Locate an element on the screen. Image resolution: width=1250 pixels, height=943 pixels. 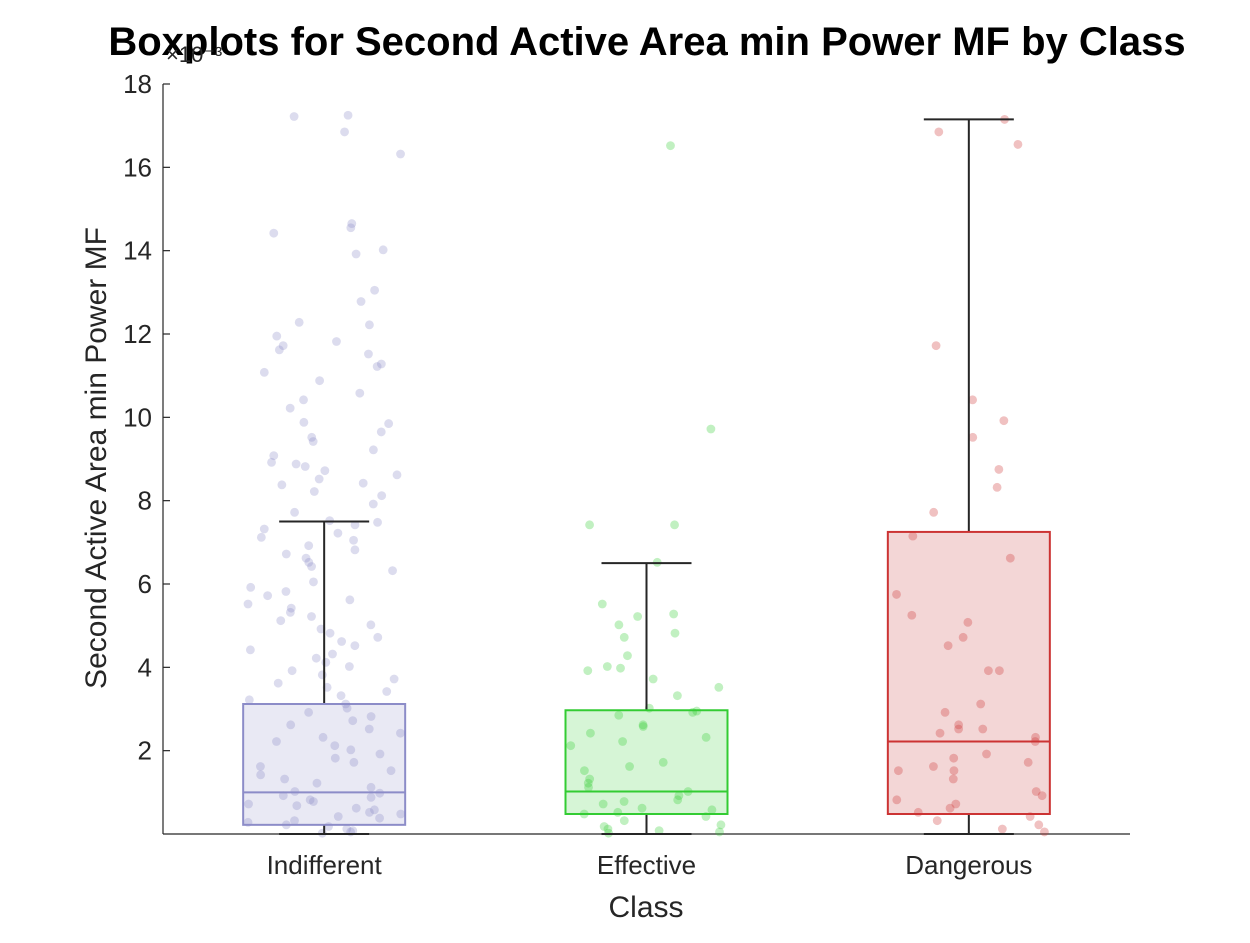
y-tick-label: 8 is located at coordinates (145, 501).